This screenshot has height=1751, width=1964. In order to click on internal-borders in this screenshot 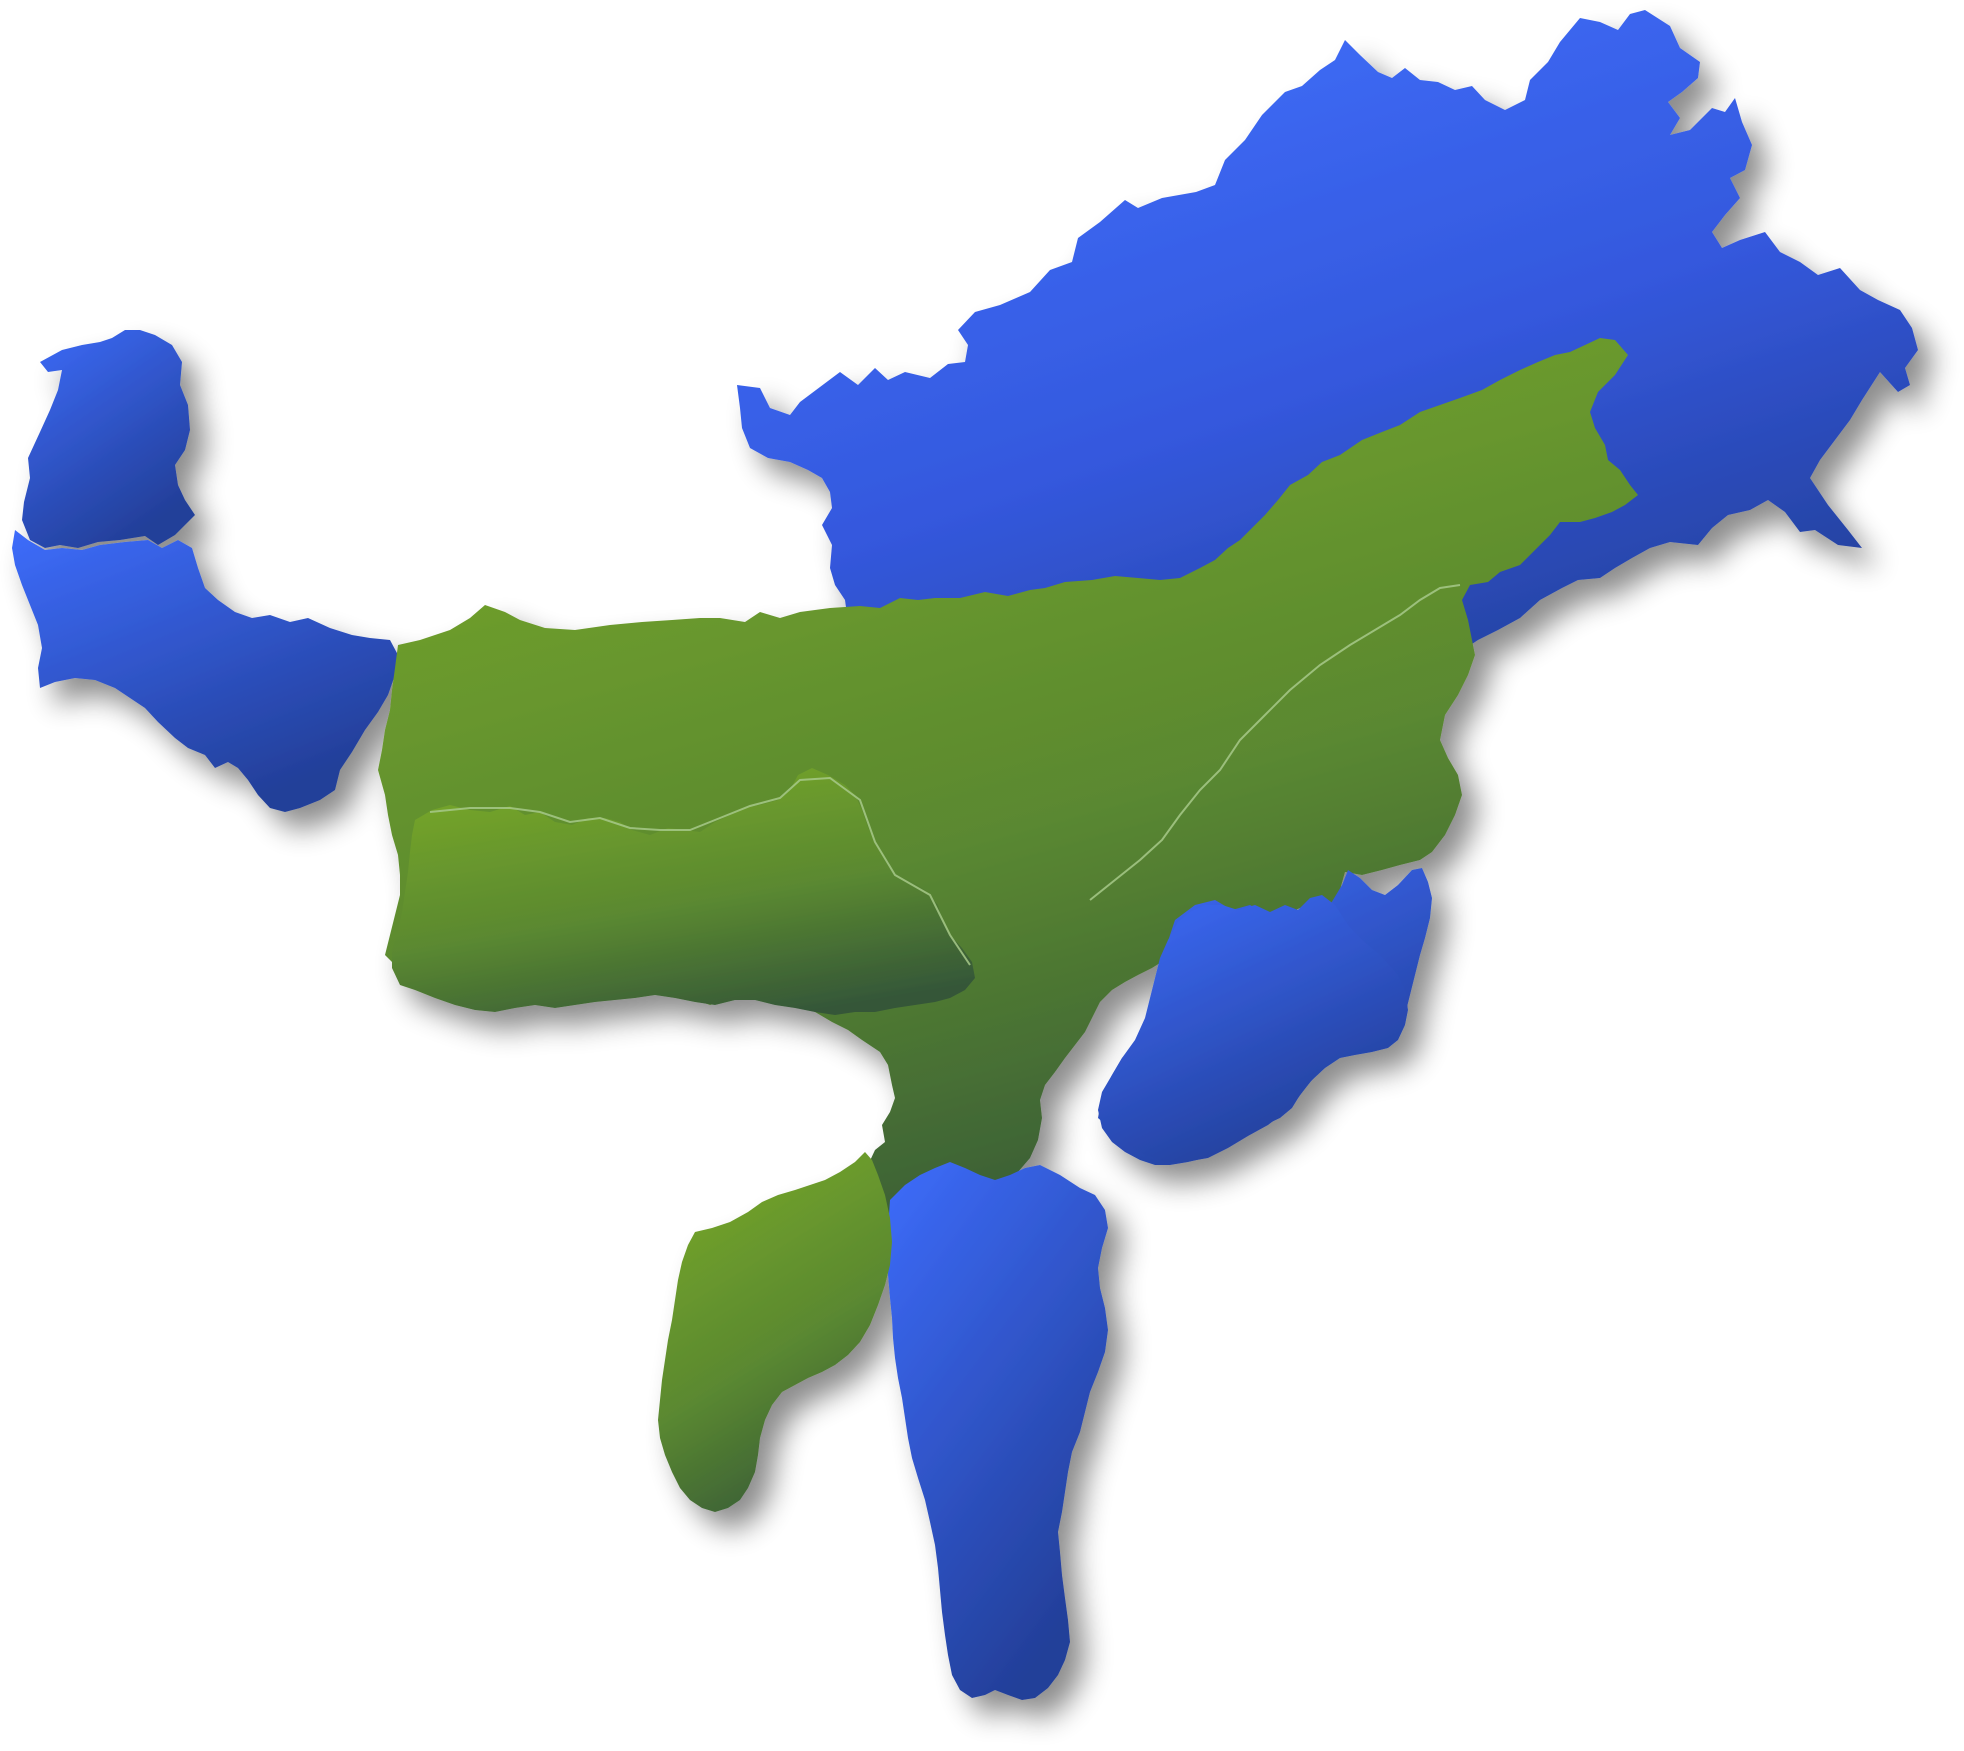, I will do `click(945, 775)`.